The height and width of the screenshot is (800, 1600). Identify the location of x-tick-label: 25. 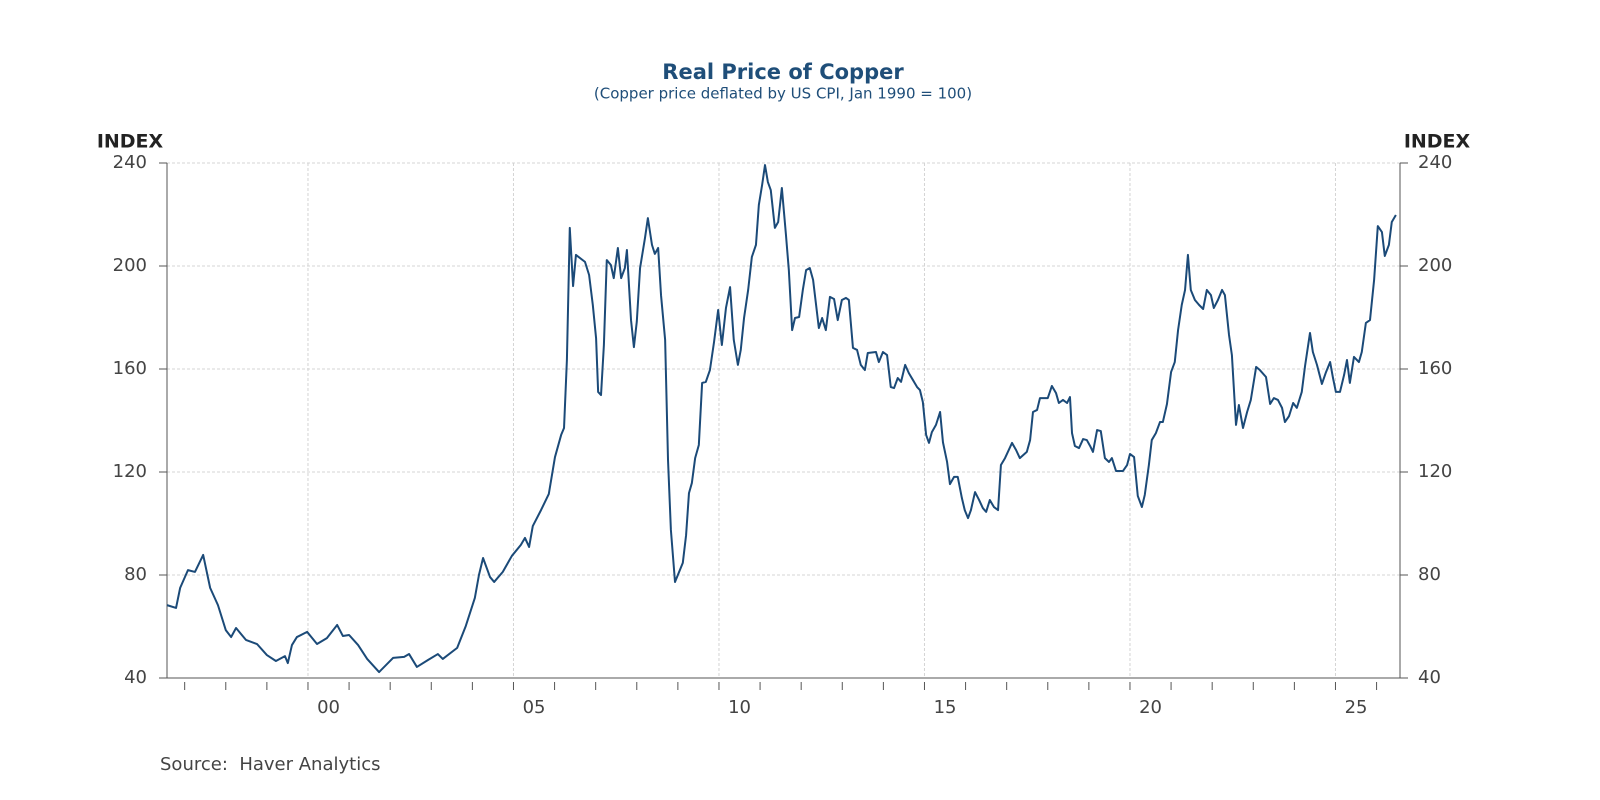
(1356, 707).